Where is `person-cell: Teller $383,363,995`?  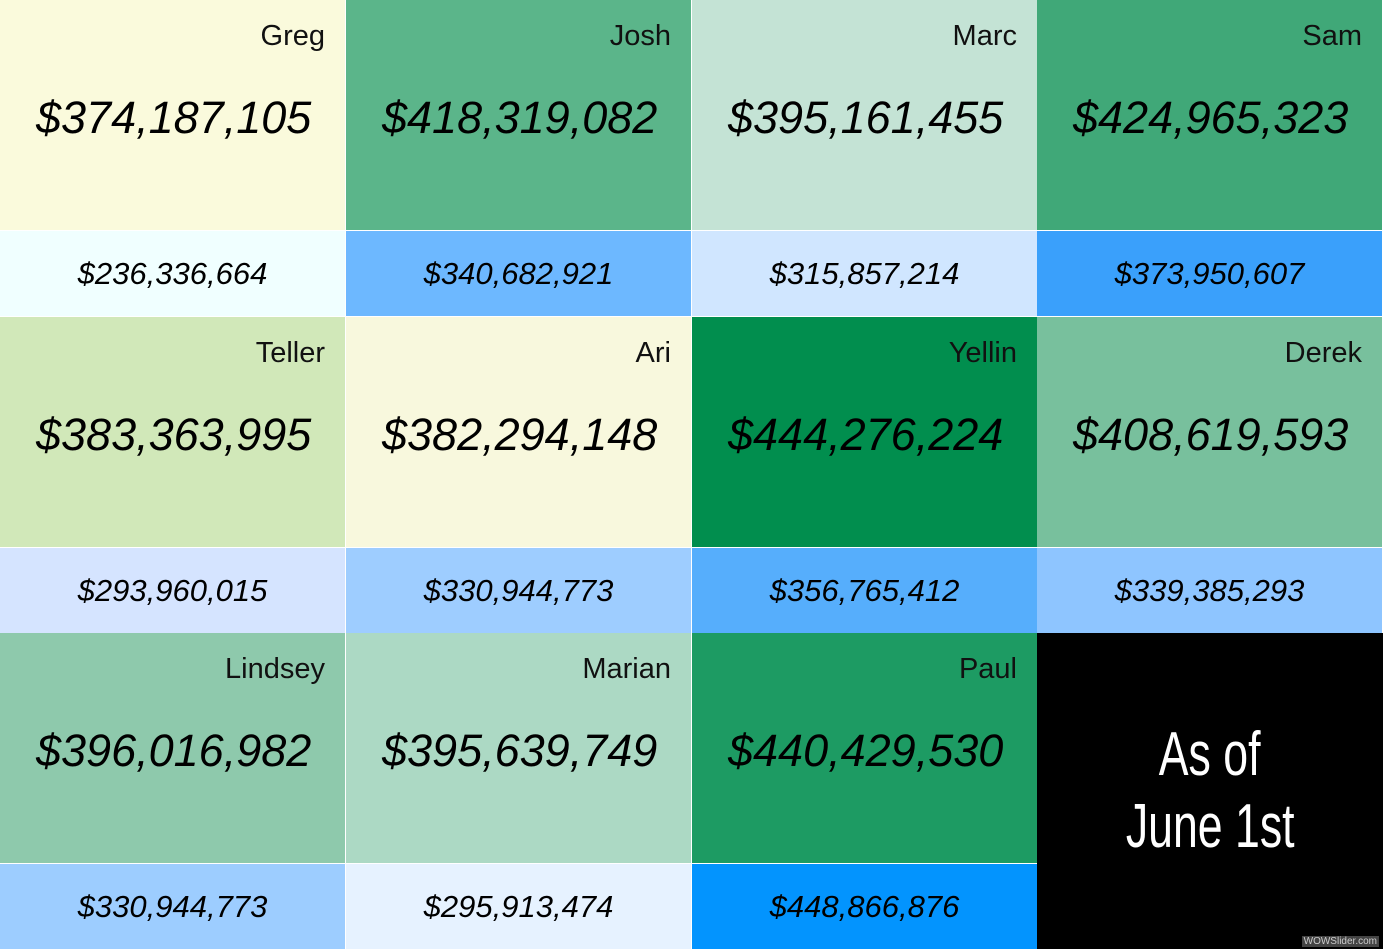
person-cell: Teller $383,363,995 is located at coordinates (172, 432).